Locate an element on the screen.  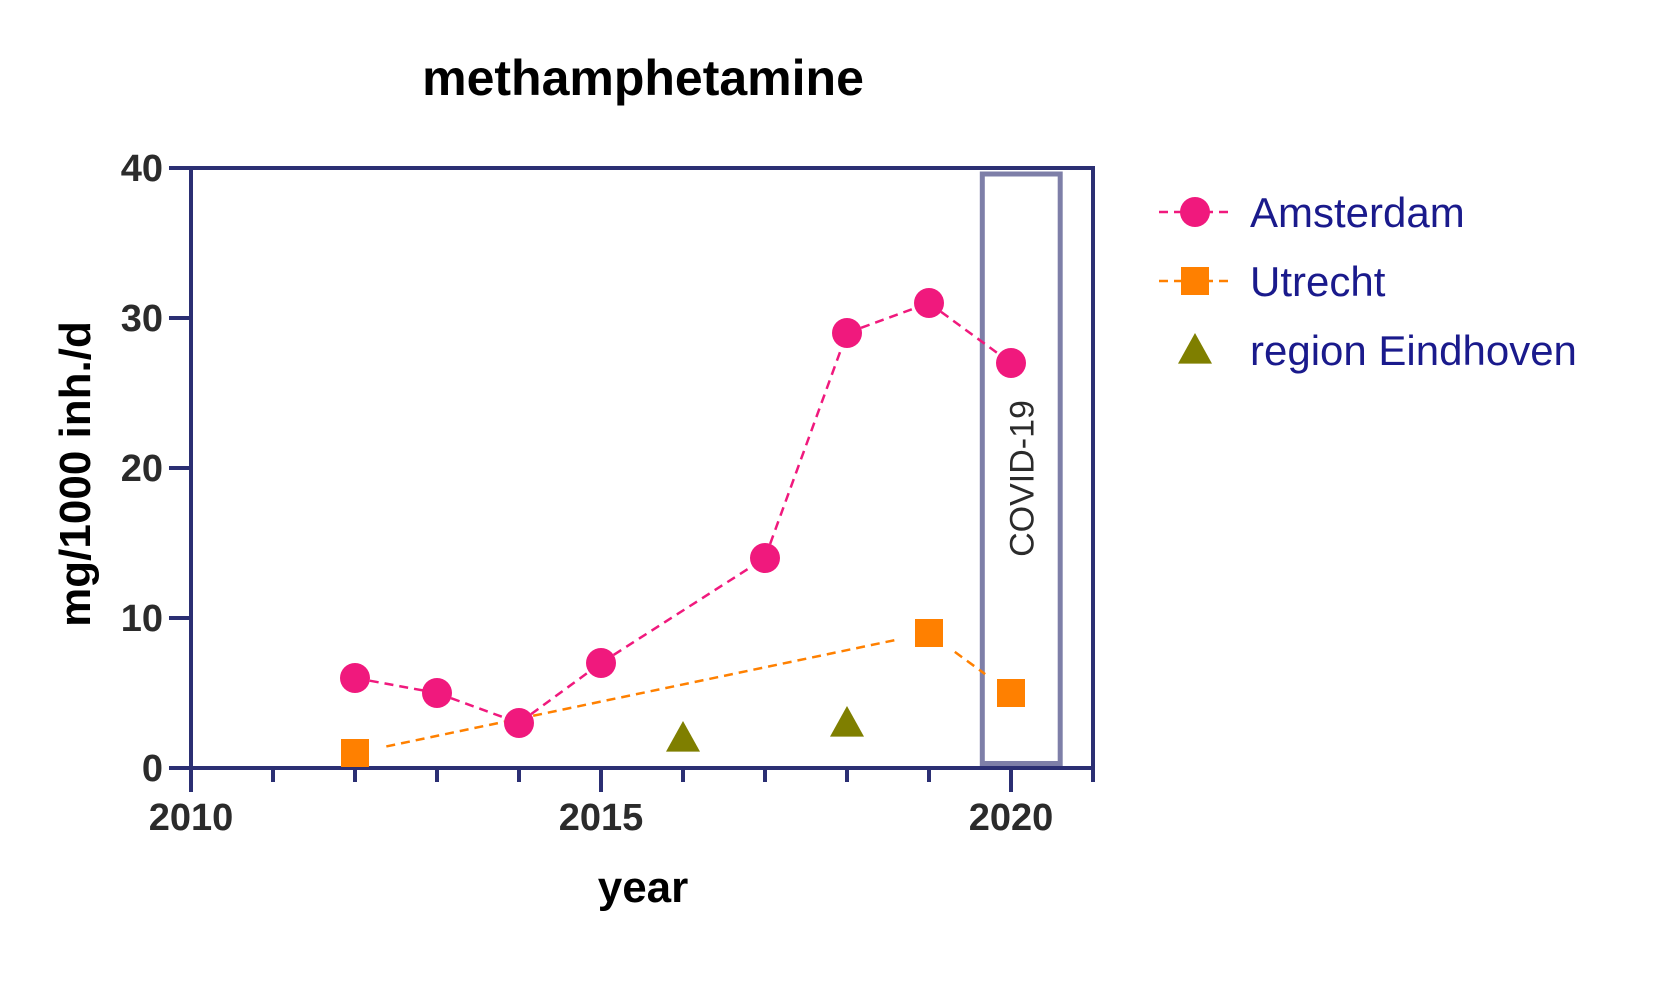
y-tick-label-0: 0 is located at coordinates (152, 769).